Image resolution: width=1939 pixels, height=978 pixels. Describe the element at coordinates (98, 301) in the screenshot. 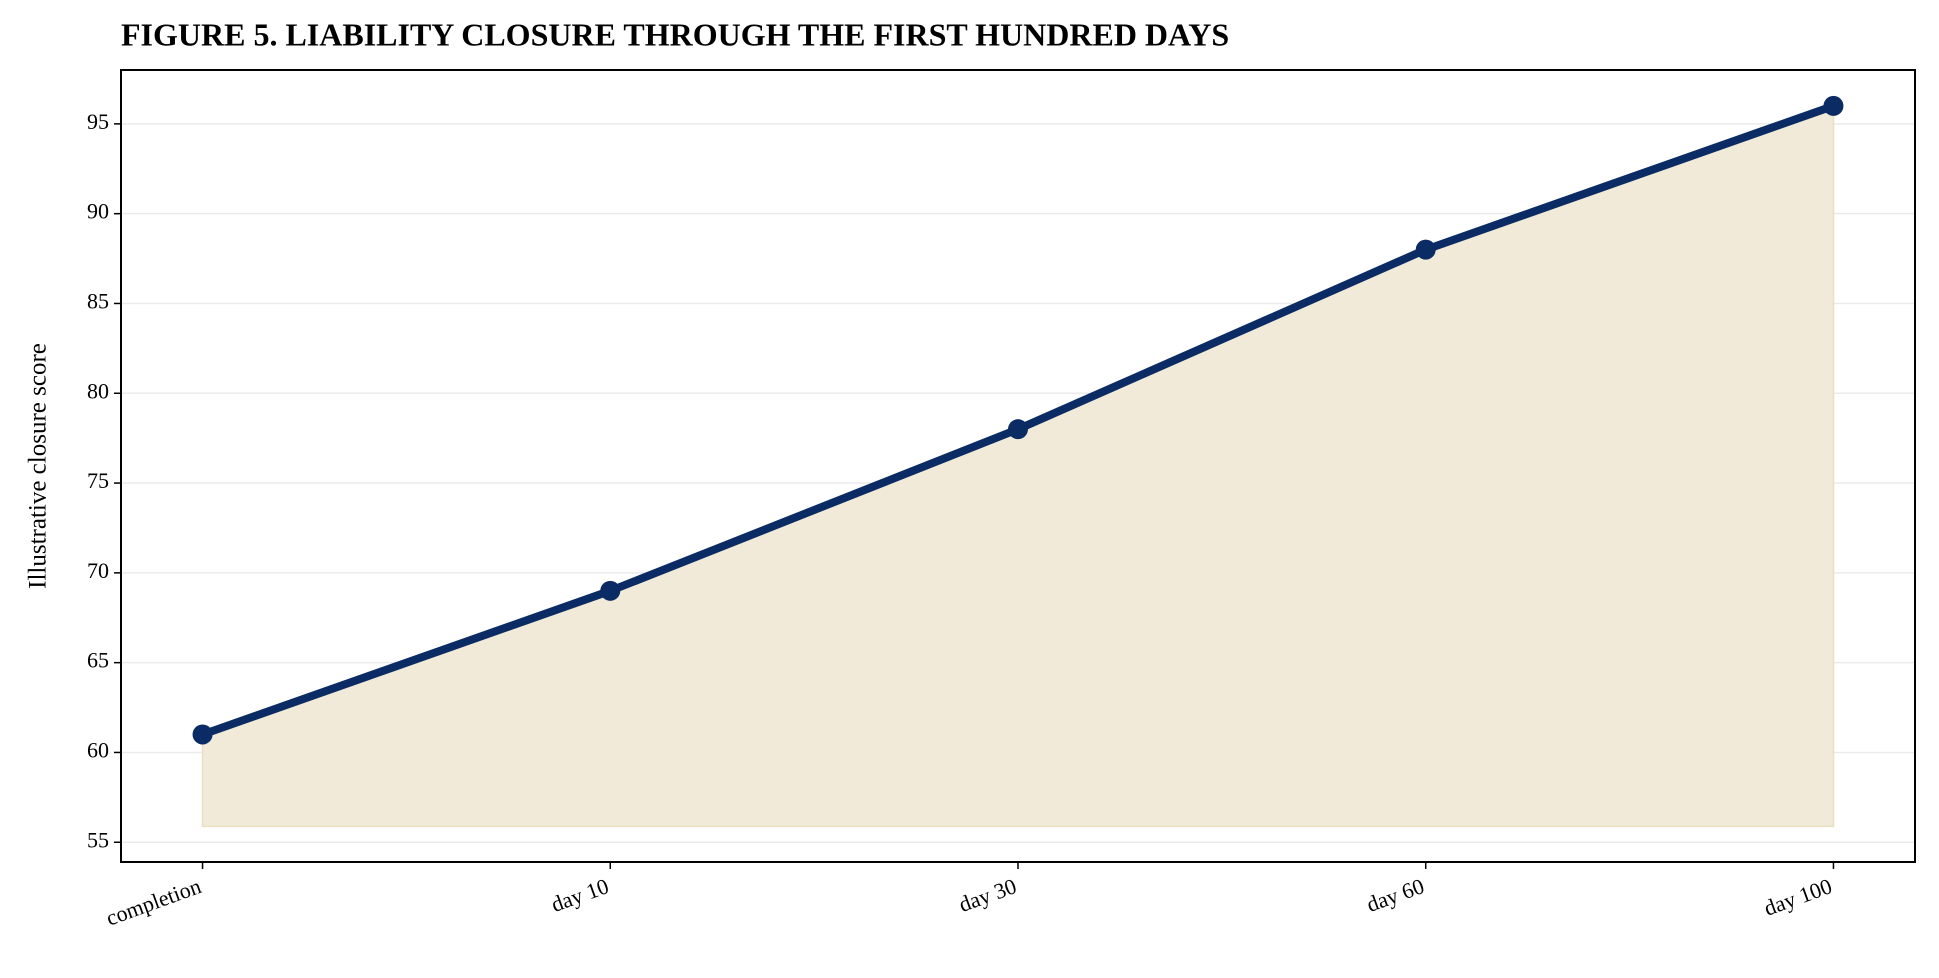

I see `y-tick-label: 85` at that location.